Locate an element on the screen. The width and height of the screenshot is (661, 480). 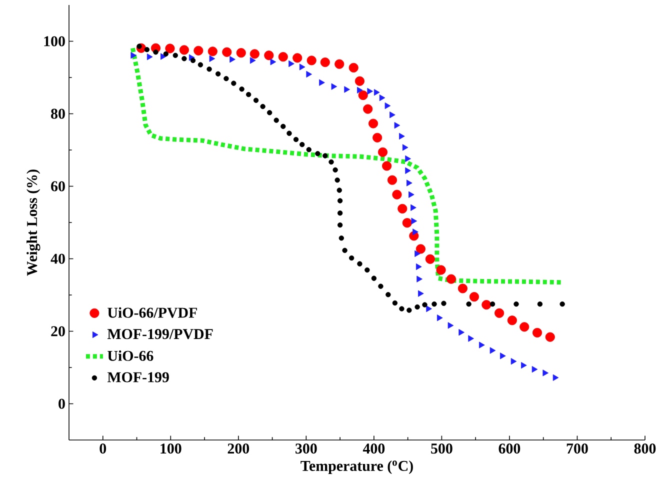
y-tick-label: 100 is located at coordinates (54, 41).